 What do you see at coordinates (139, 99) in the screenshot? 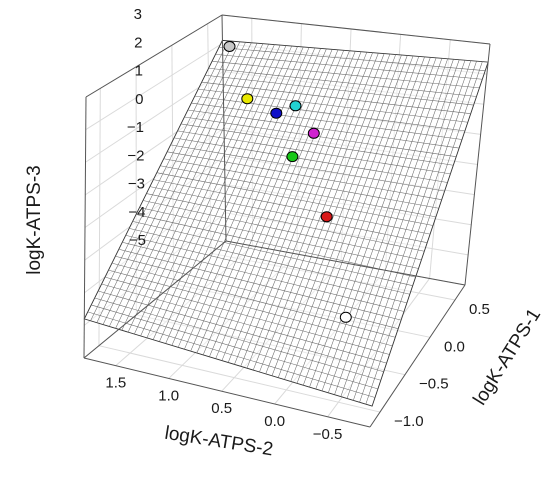
I see `z-tick-label: 0` at bounding box center [139, 99].